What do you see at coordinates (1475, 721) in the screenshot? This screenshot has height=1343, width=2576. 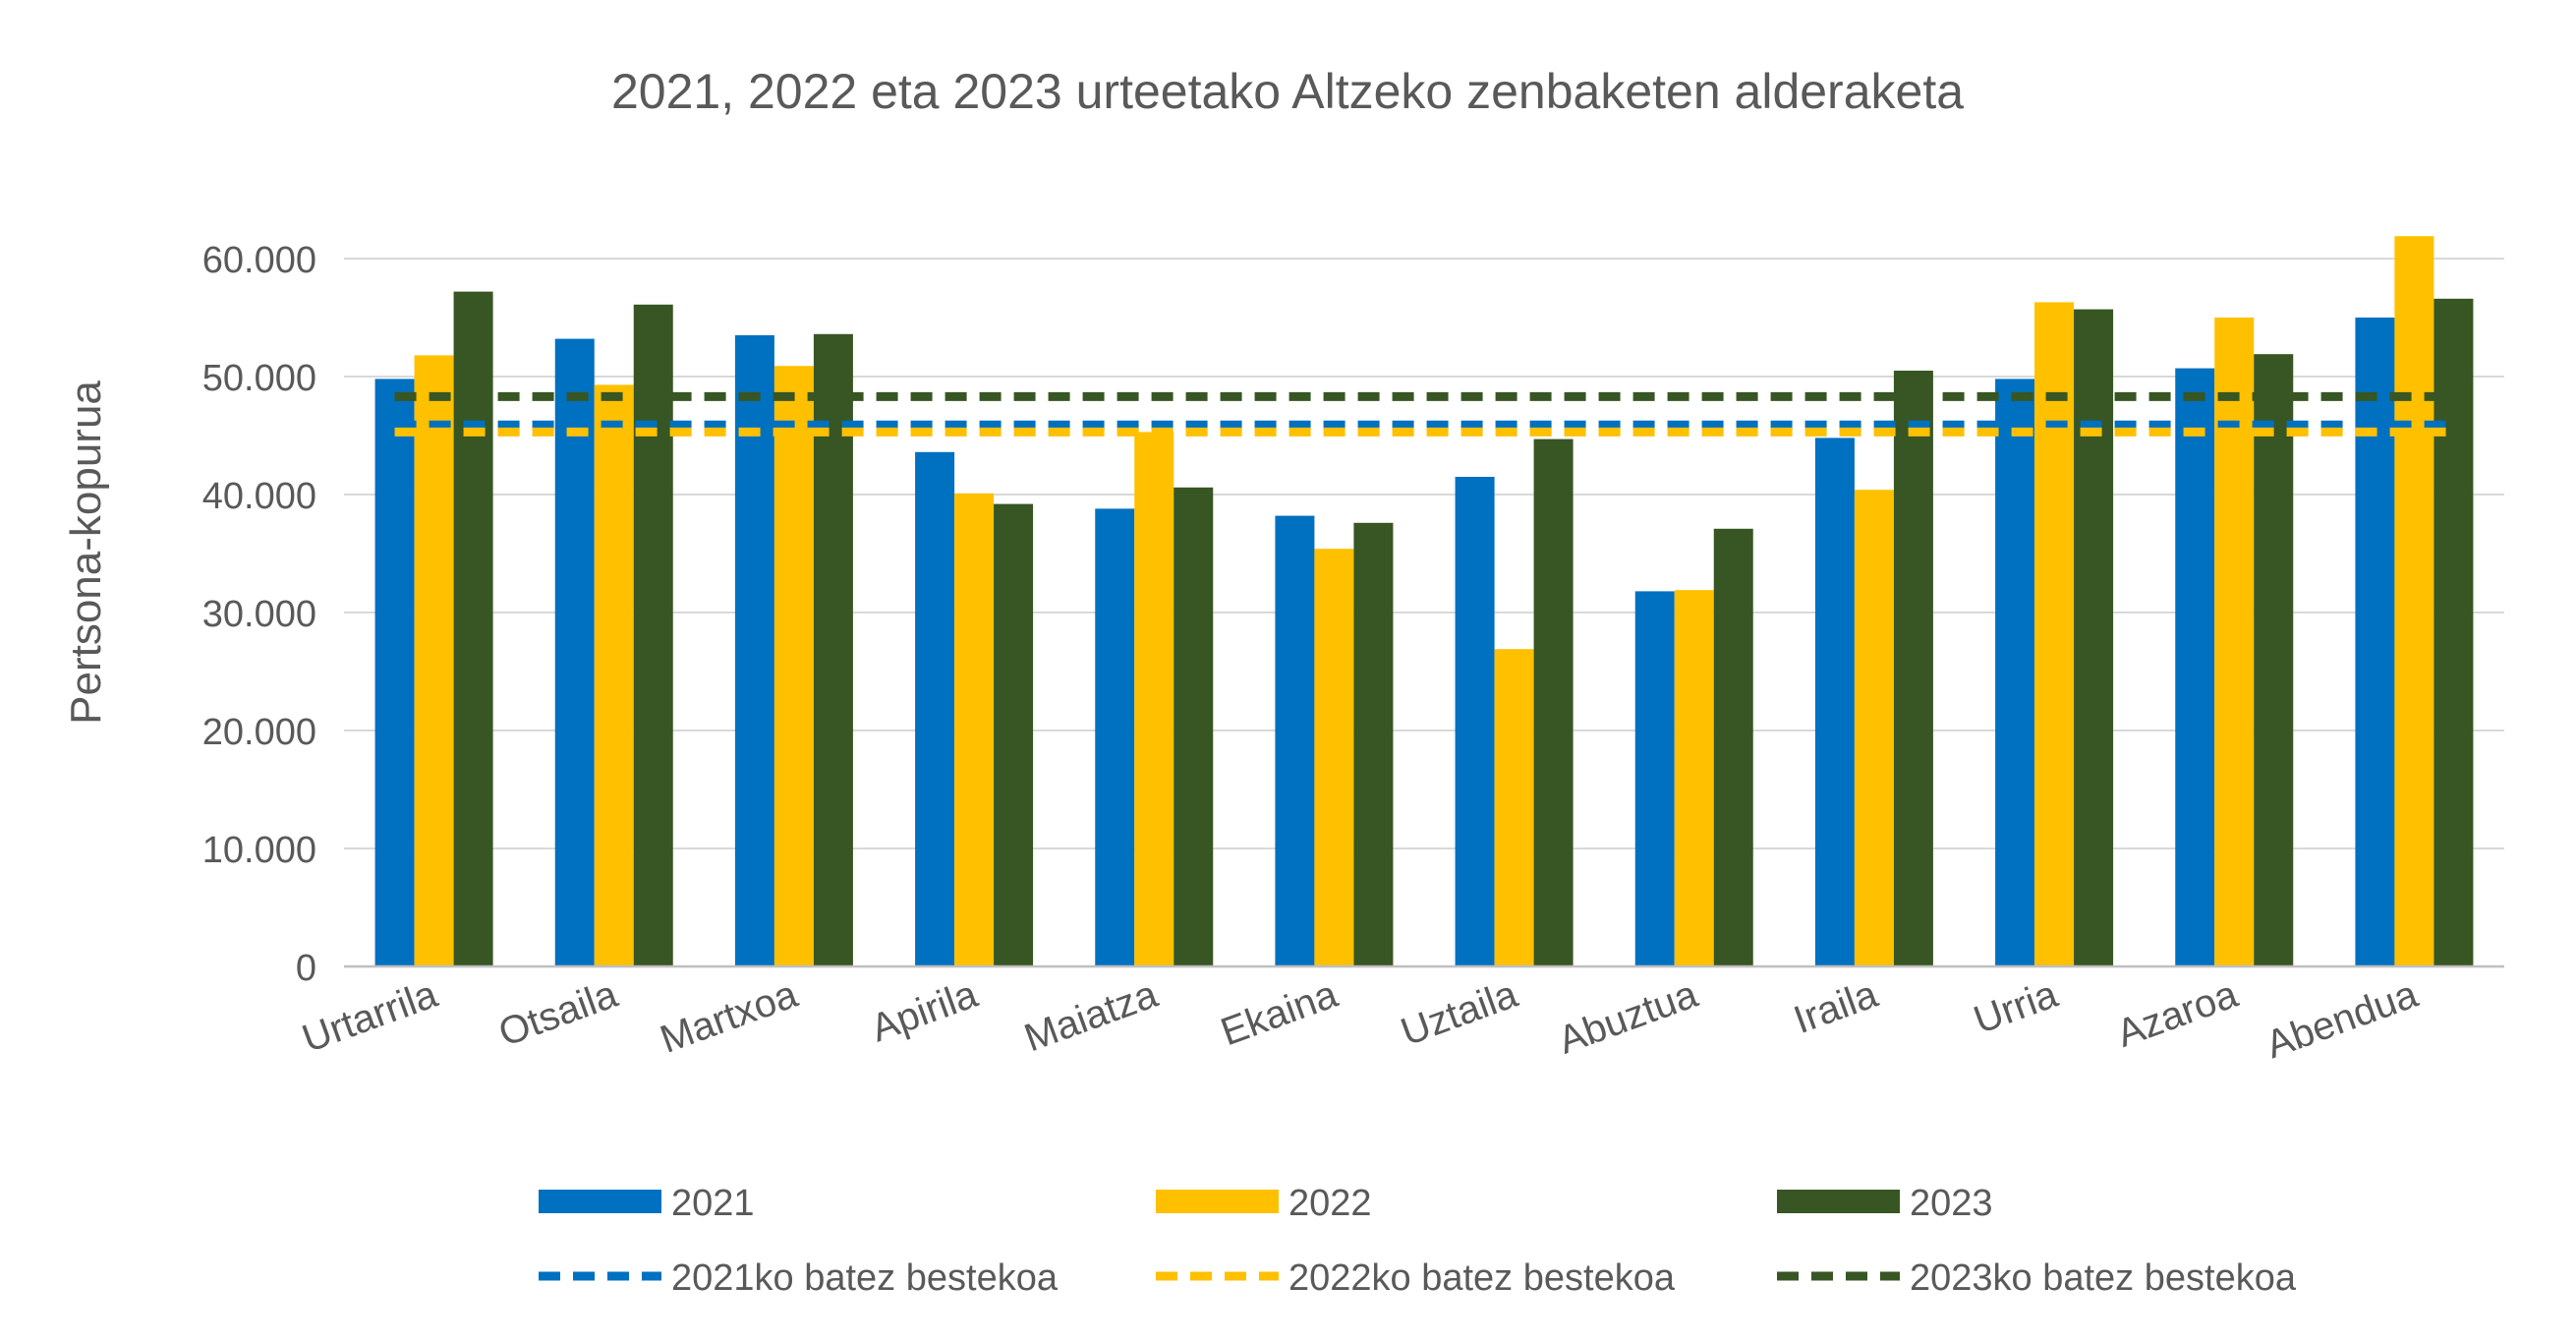 I see `bar-2021-Uztaila` at bounding box center [1475, 721].